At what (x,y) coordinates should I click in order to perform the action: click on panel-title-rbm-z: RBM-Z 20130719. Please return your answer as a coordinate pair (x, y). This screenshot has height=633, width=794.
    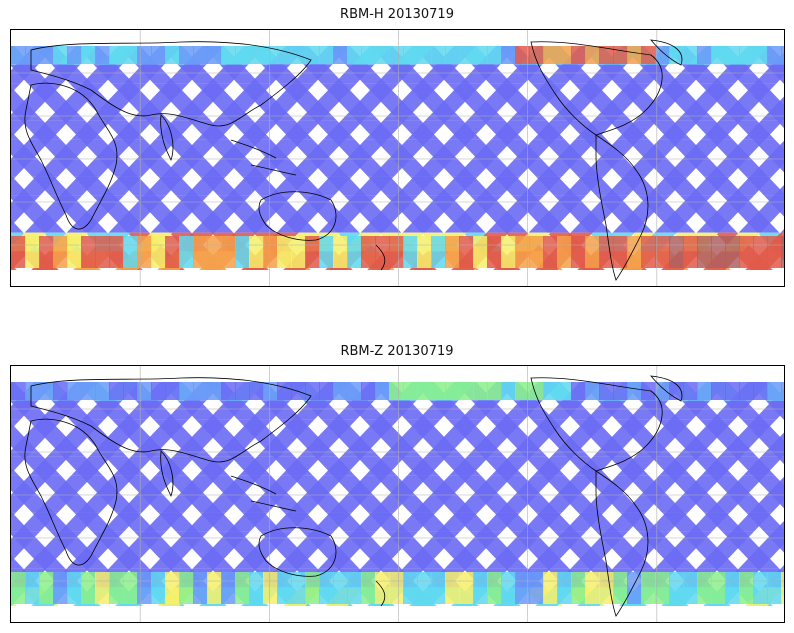
    Looking at the image, I should click on (397, 351).